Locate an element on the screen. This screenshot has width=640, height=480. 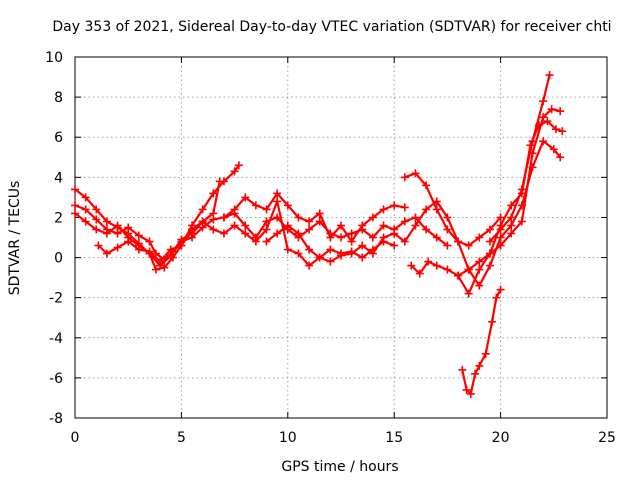
y-tick-label: 8 is located at coordinates (58, 98).